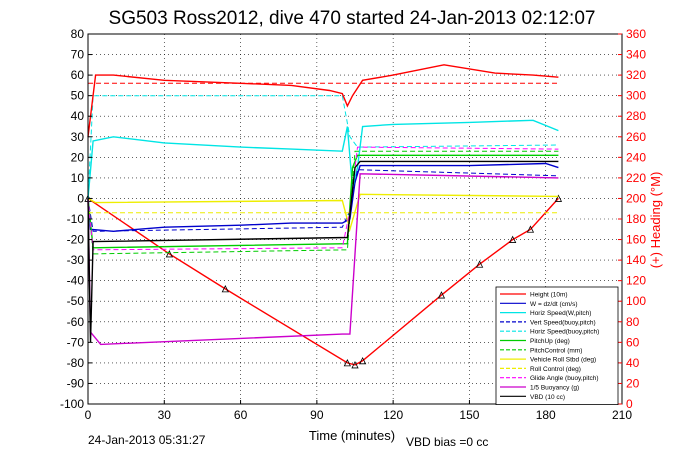  I want to click on x-tick-label: 120, so click(393, 415).